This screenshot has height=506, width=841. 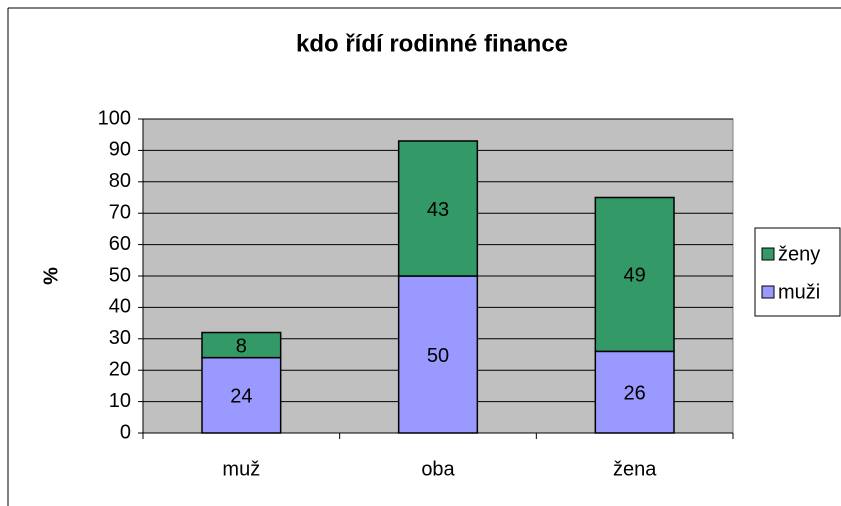 I want to click on x-tick-label: žena, so click(x=635, y=469).